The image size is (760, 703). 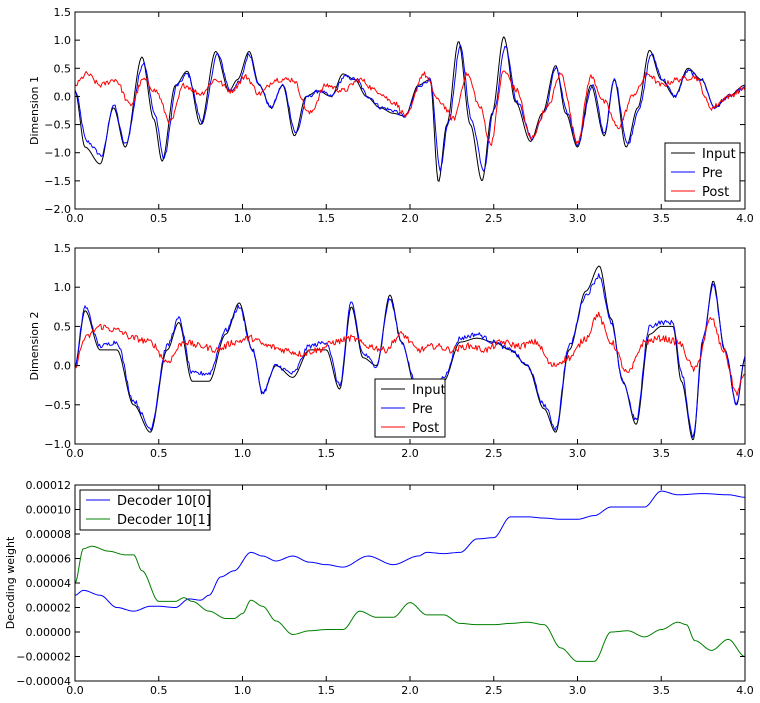 What do you see at coordinates (57, 181) in the screenshot?
I see `y-tick-label: −1.5` at bounding box center [57, 181].